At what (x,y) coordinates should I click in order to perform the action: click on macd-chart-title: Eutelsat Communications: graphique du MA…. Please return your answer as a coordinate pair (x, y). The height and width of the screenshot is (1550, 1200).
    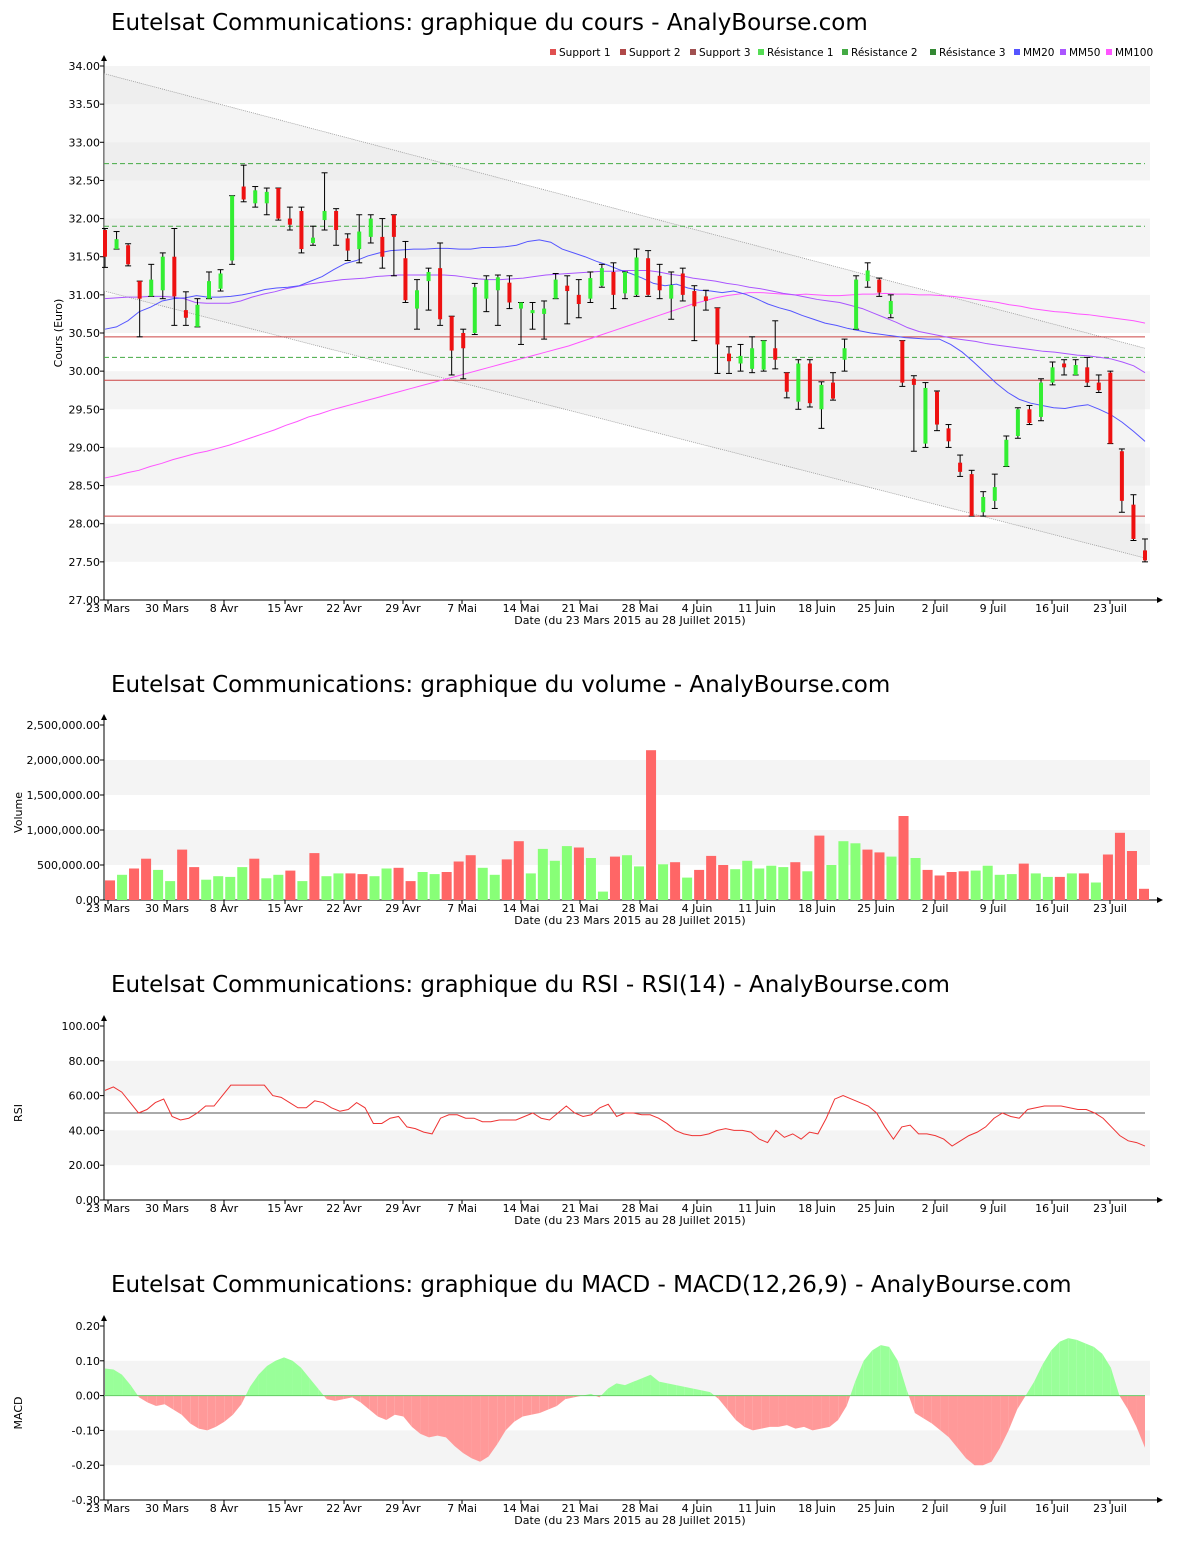
    Looking at the image, I should click on (591, 1285).